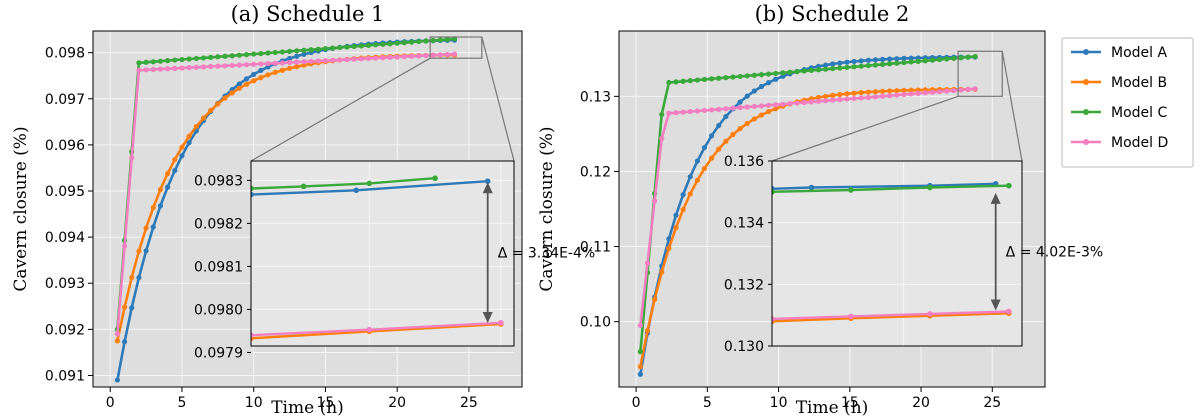 The image size is (1200, 420). I want to click on zoom-connector, so click(1012, 106).